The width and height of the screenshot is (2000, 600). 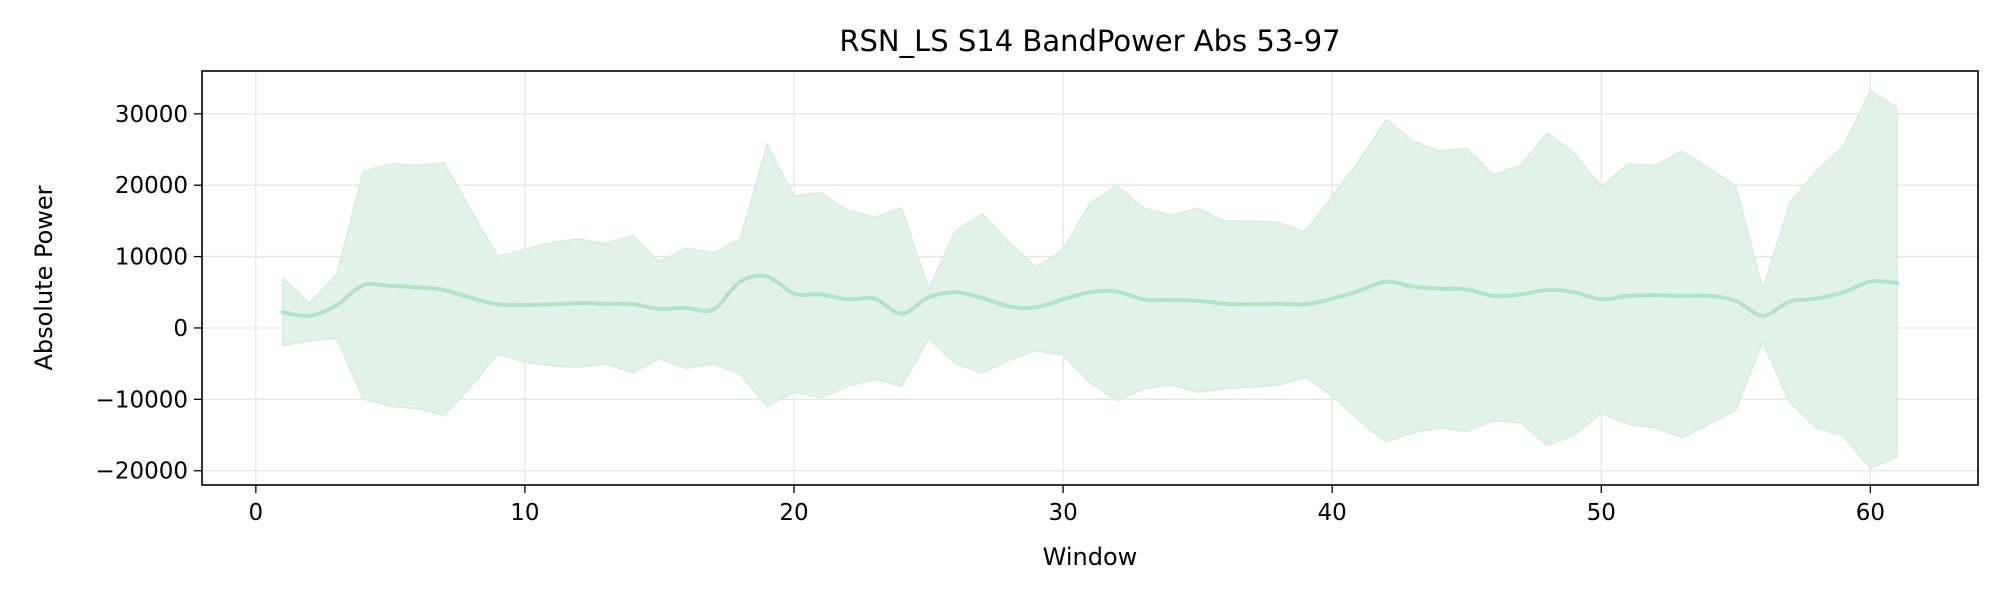 I want to click on x-tick-label: 30, so click(x=1062, y=513).